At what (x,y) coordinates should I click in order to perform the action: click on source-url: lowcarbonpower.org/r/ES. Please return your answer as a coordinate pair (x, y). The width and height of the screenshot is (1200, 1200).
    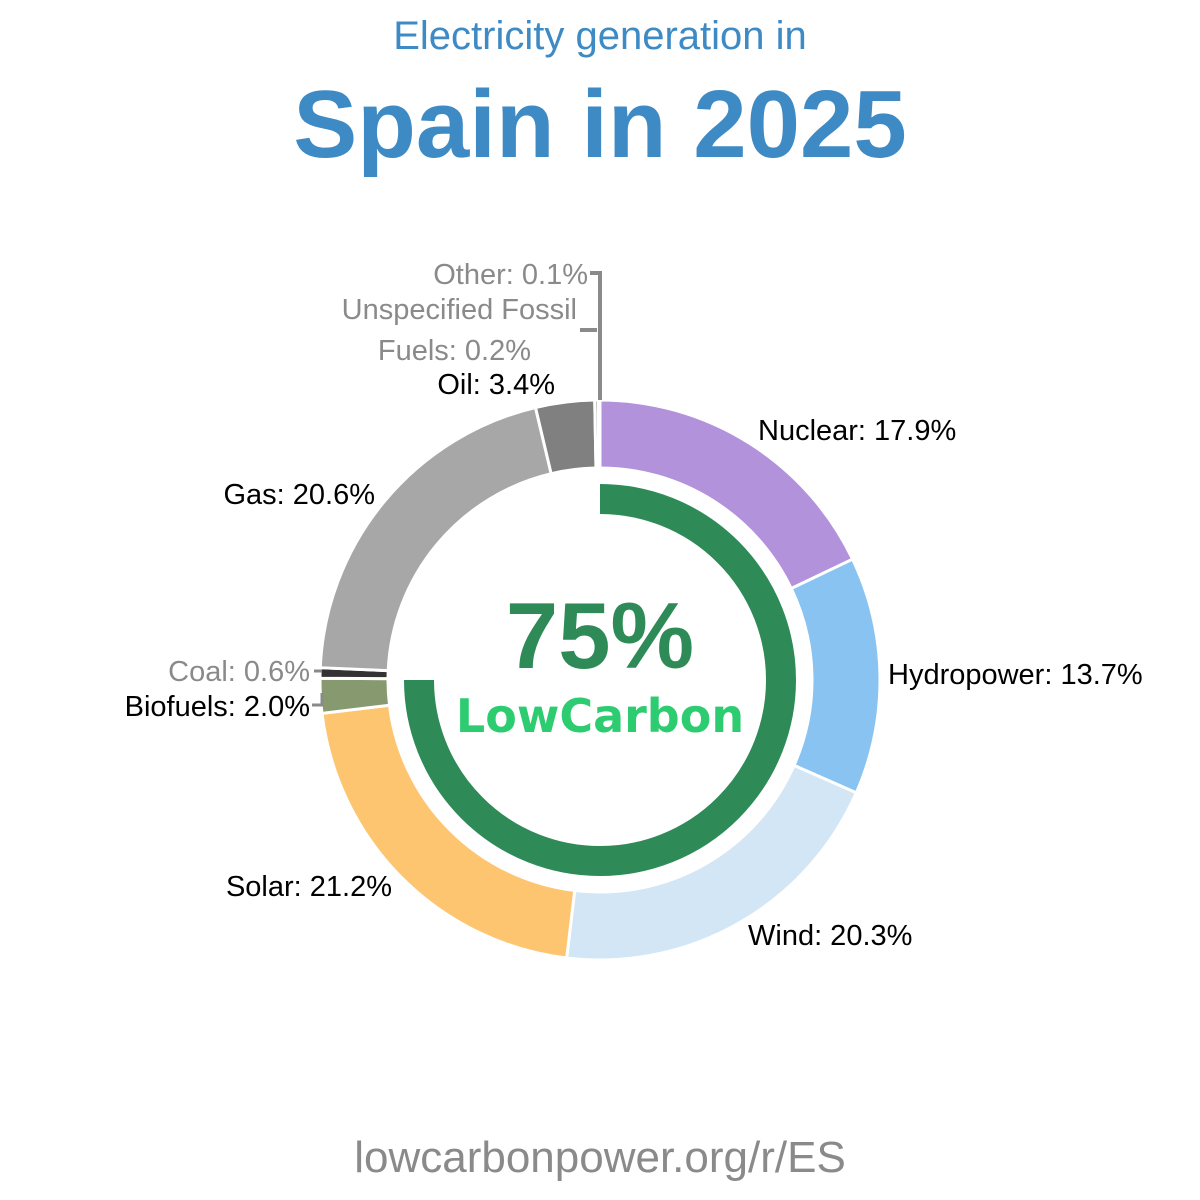
    Looking at the image, I should click on (600, 1157).